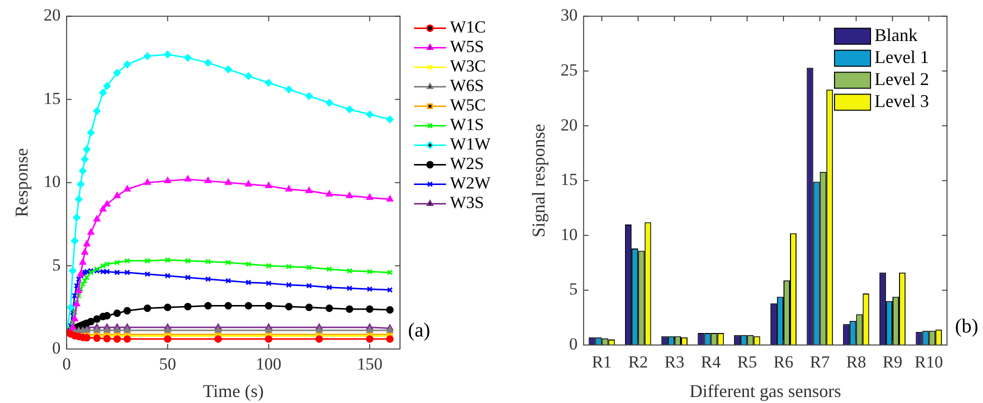  Describe the element at coordinates (369, 364) in the screenshot. I see `x-tick-label: 150` at that location.